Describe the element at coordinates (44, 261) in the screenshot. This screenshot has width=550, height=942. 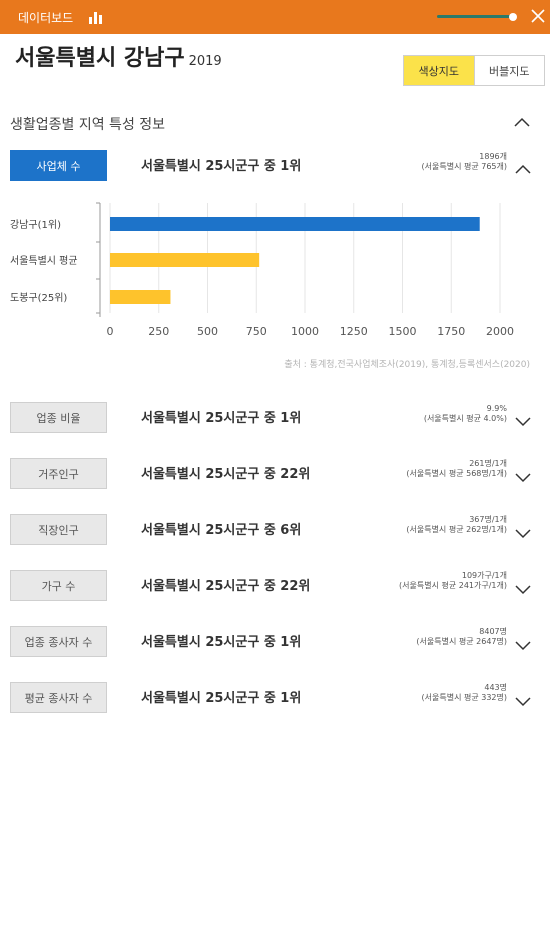
I see `category-label: 서울특별시 평균` at that location.